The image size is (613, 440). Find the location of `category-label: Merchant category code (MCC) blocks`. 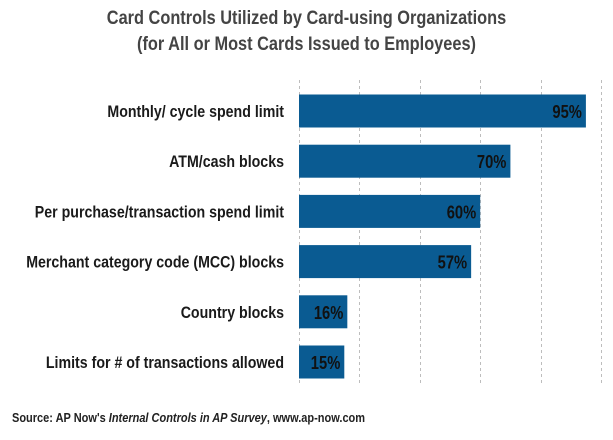

category-label: Merchant category code (MCC) blocks is located at coordinates (155, 263).